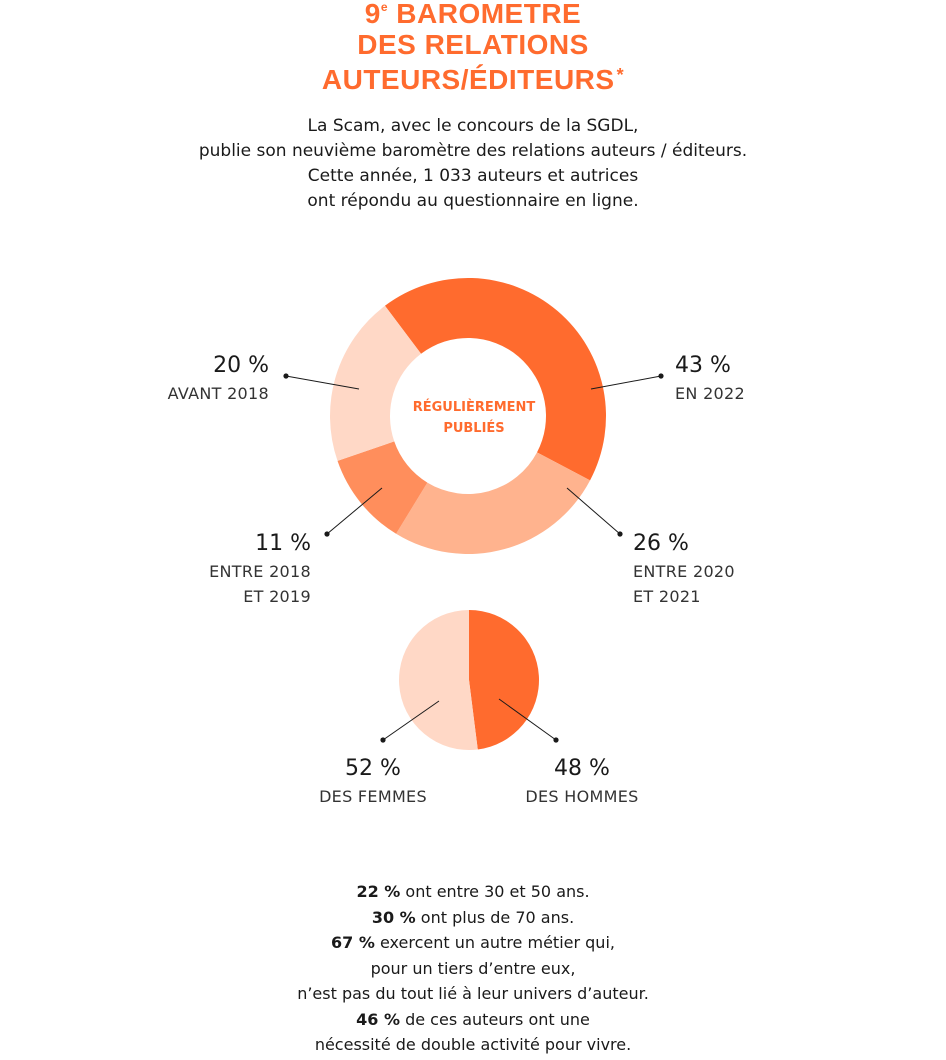 The image size is (946, 1060). What do you see at coordinates (277, 596) in the screenshot?
I see `data-label-text-entre-2018: ET 2019` at bounding box center [277, 596].